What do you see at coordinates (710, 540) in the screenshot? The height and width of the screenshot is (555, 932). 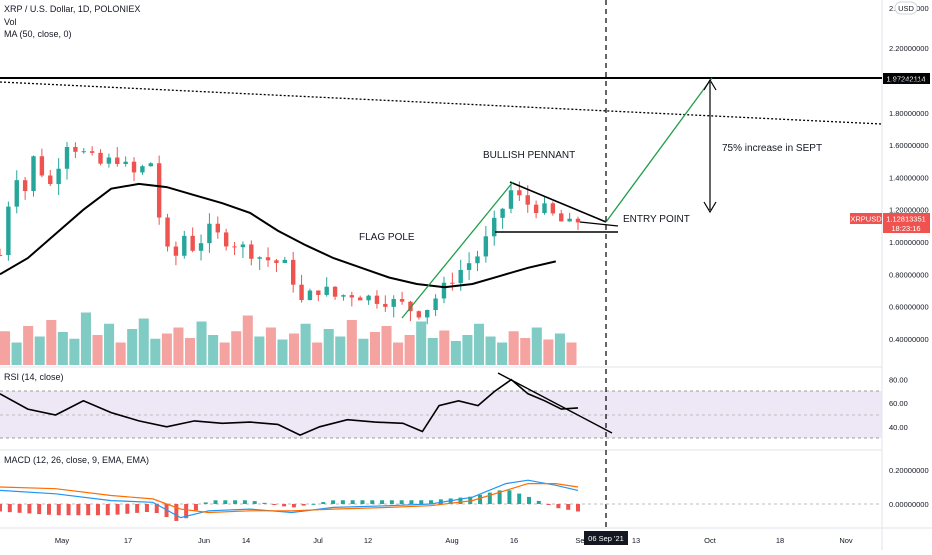 I see `time-tick-label: Oct` at bounding box center [710, 540].